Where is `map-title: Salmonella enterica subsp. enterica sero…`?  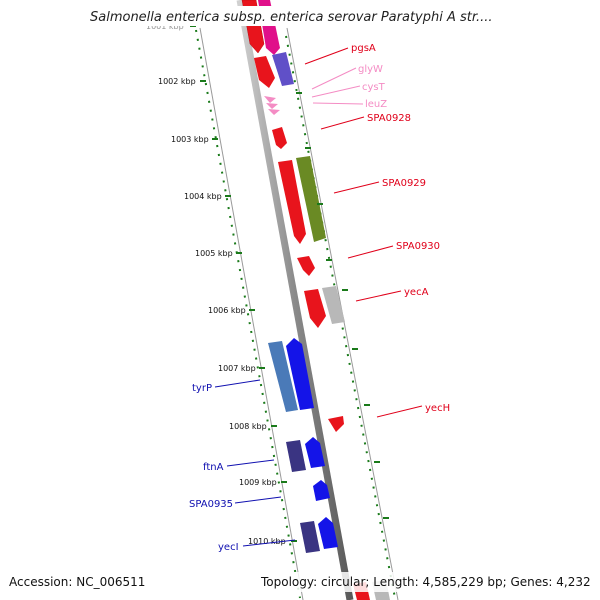
map-title: Salmonella enterica subsp. enterica sero… is located at coordinates (291, 17).